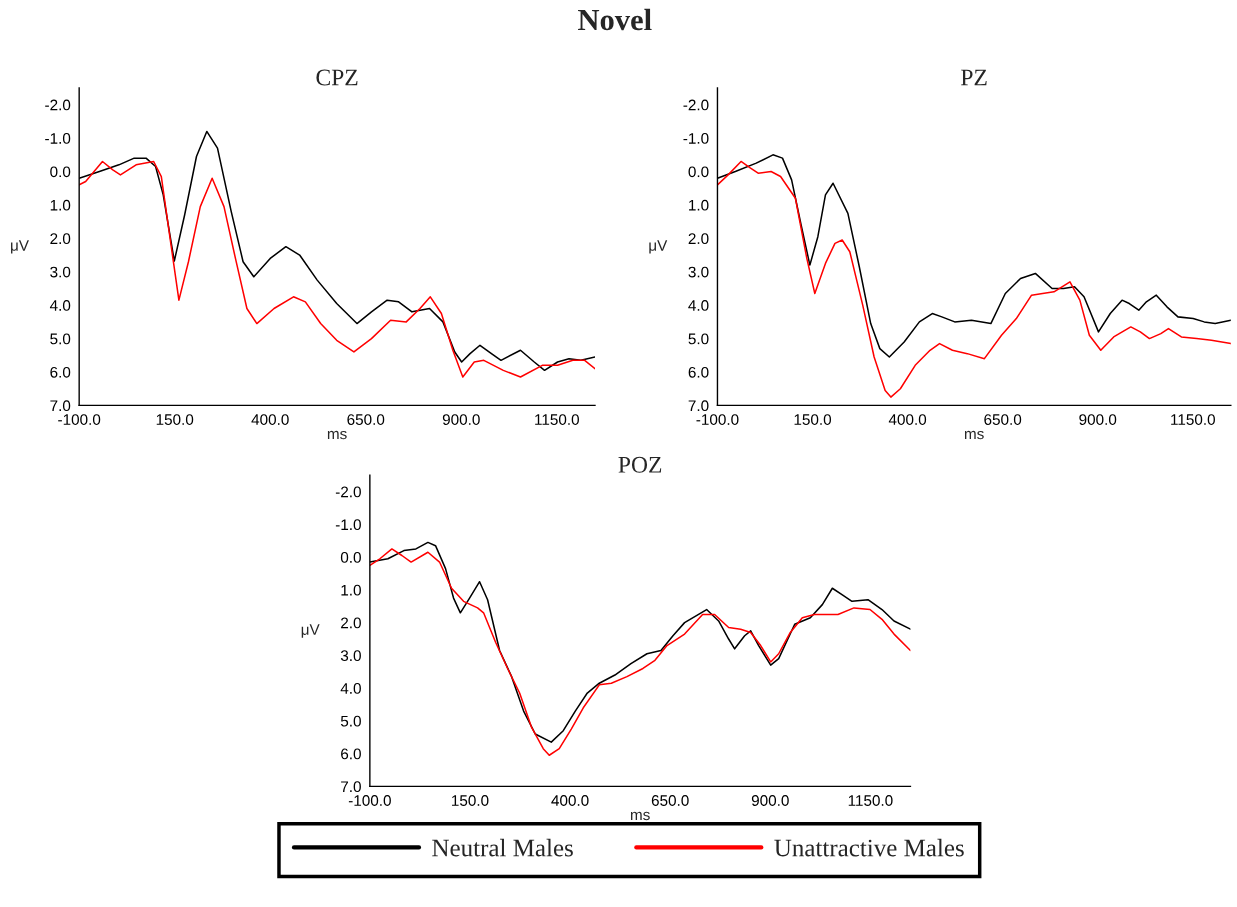 Image resolution: width=1237 pixels, height=907 pixels. What do you see at coordinates (615, 19) in the screenshot?
I see `text: Novel` at bounding box center [615, 19].